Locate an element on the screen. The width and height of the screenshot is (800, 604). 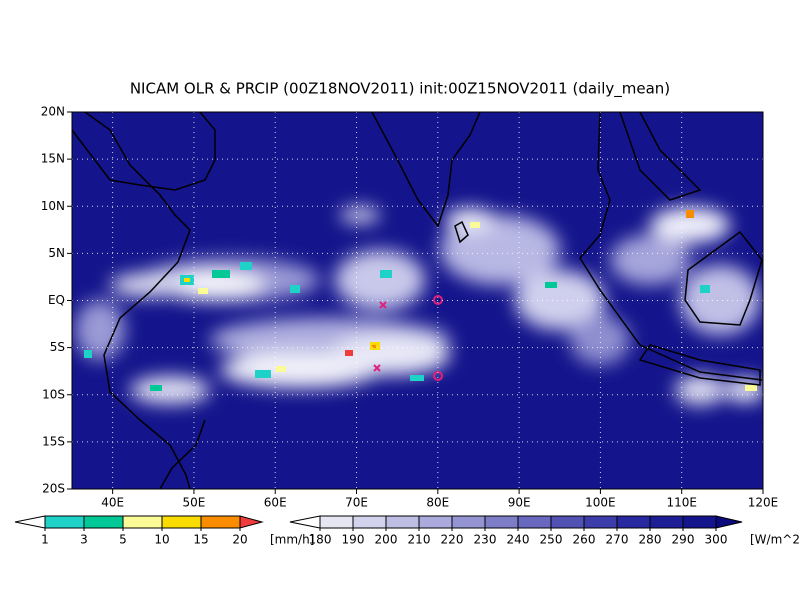
y-tick-label: 20S is located at coordinates (53, 489).